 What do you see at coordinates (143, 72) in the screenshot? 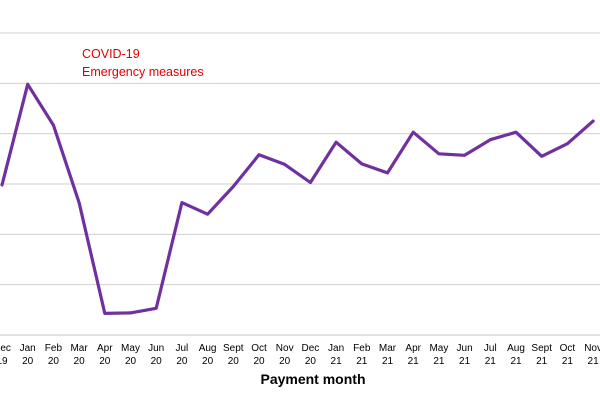
I see `annotation-line-2: Emergency measures` at bounding box center [143, 72].